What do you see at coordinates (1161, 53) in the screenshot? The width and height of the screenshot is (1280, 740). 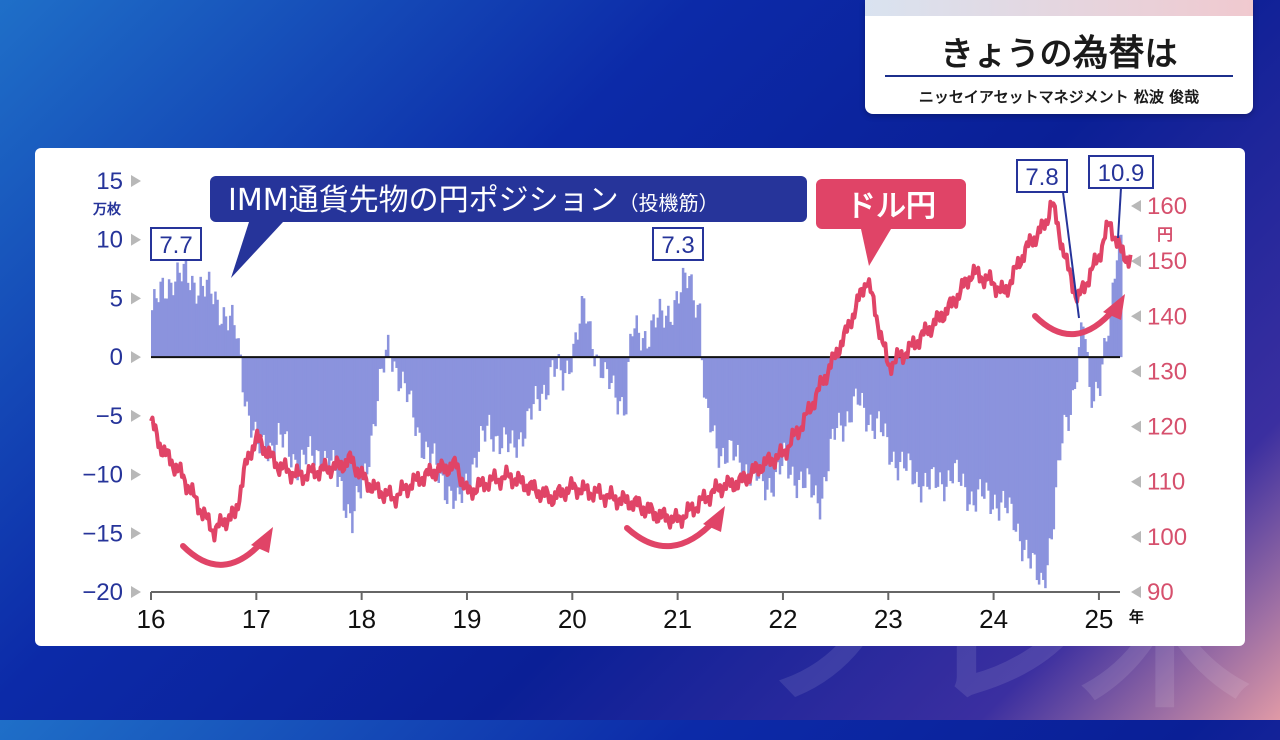 I see `page-title-part-b: は` at bounding box center [1161, 53].